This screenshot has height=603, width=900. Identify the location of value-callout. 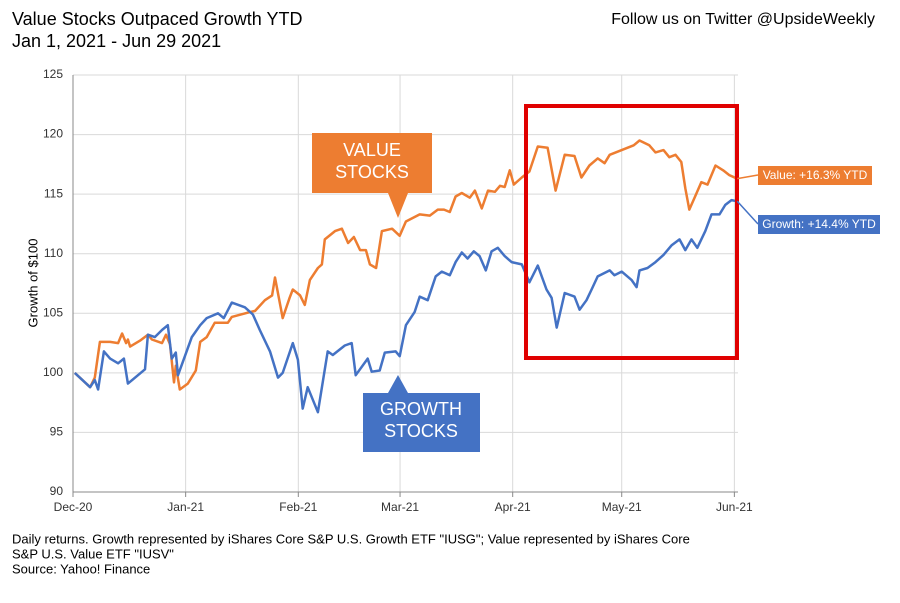
(372, 175).